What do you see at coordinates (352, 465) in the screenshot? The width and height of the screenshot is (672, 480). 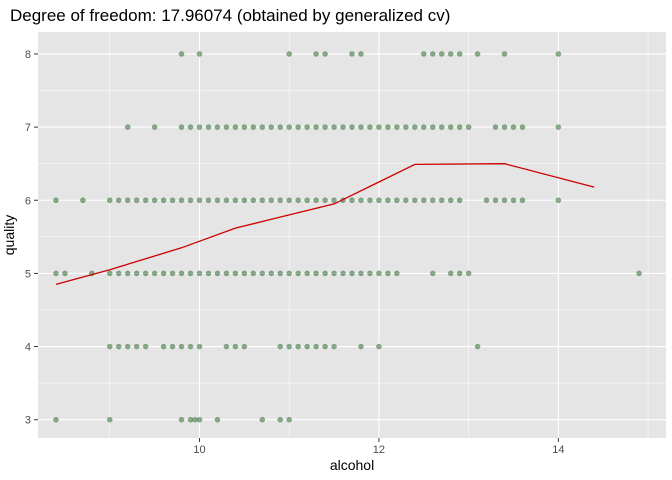 I see `x-axis-label: alcohol` at bounding box center [352, 465].